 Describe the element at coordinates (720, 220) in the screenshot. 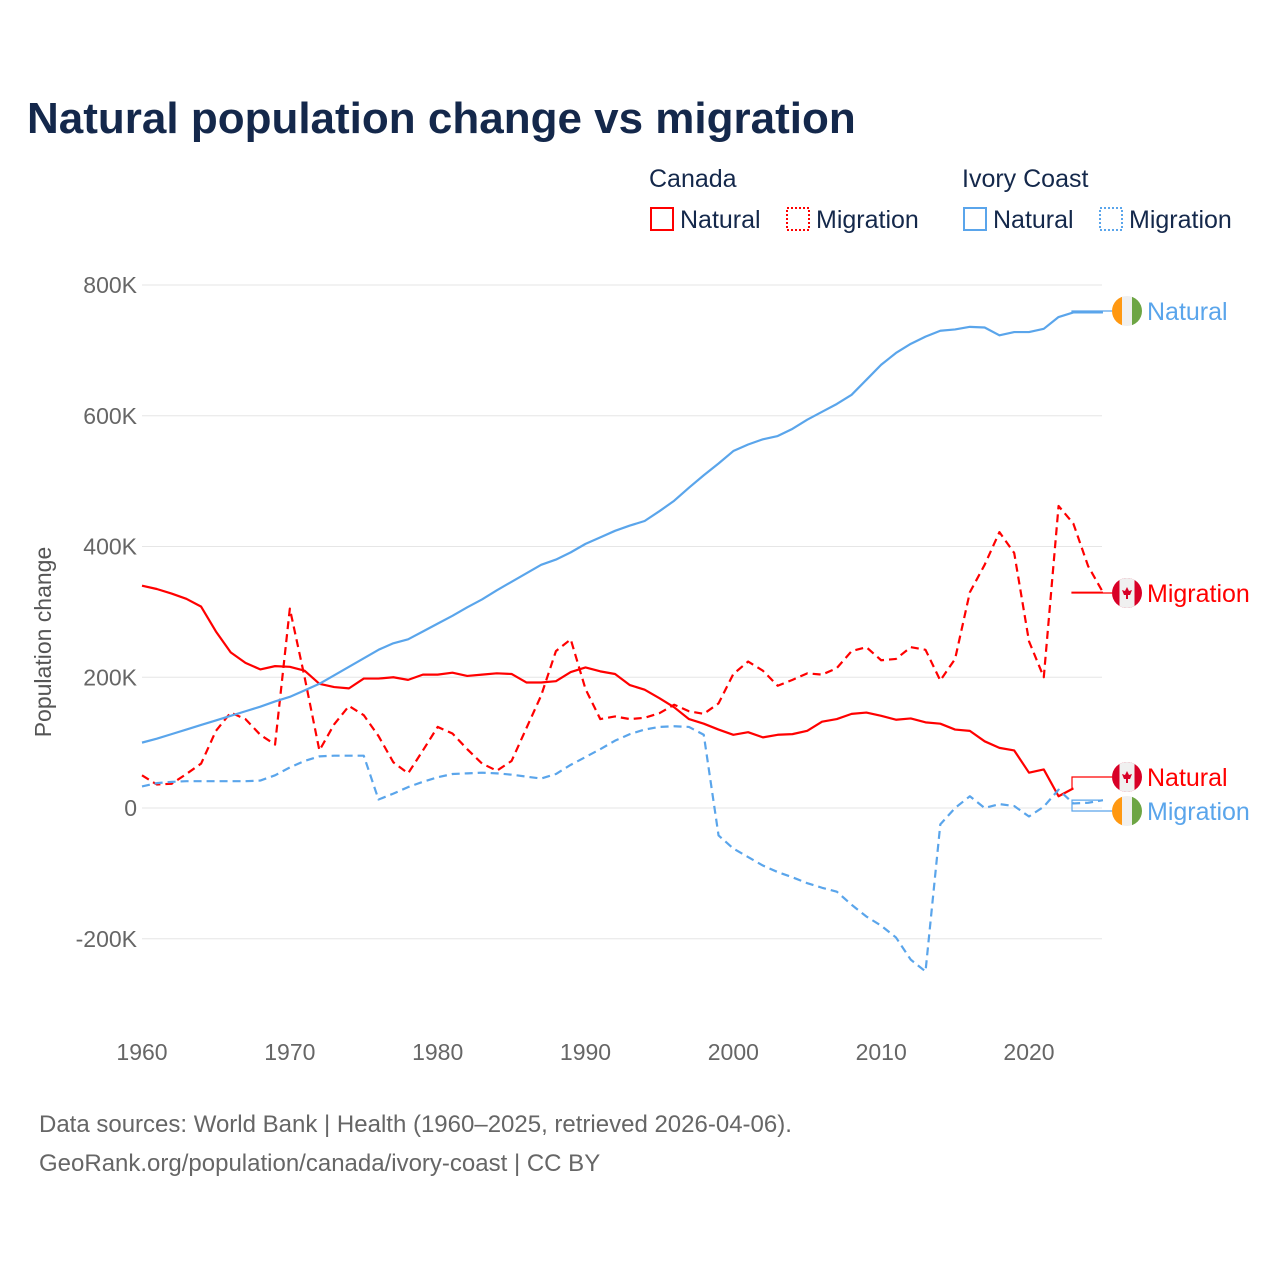

I see `legend-label-canada-natural: Natural` at that location.